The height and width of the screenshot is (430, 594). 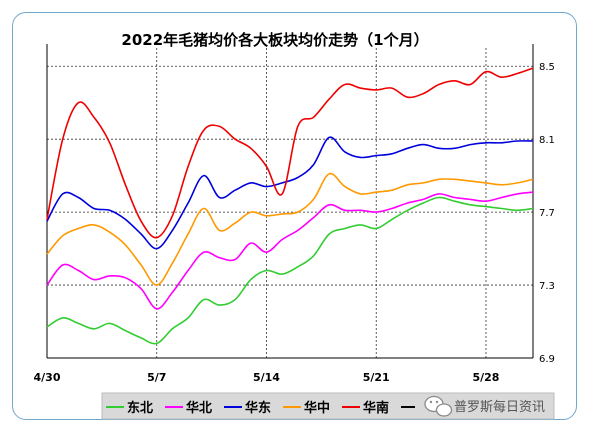 What do you see at coordinates (499, 407) in the screenshot?
I see `watermark-text: 普罗斯每日资讯` at bounding box center [499, 407].